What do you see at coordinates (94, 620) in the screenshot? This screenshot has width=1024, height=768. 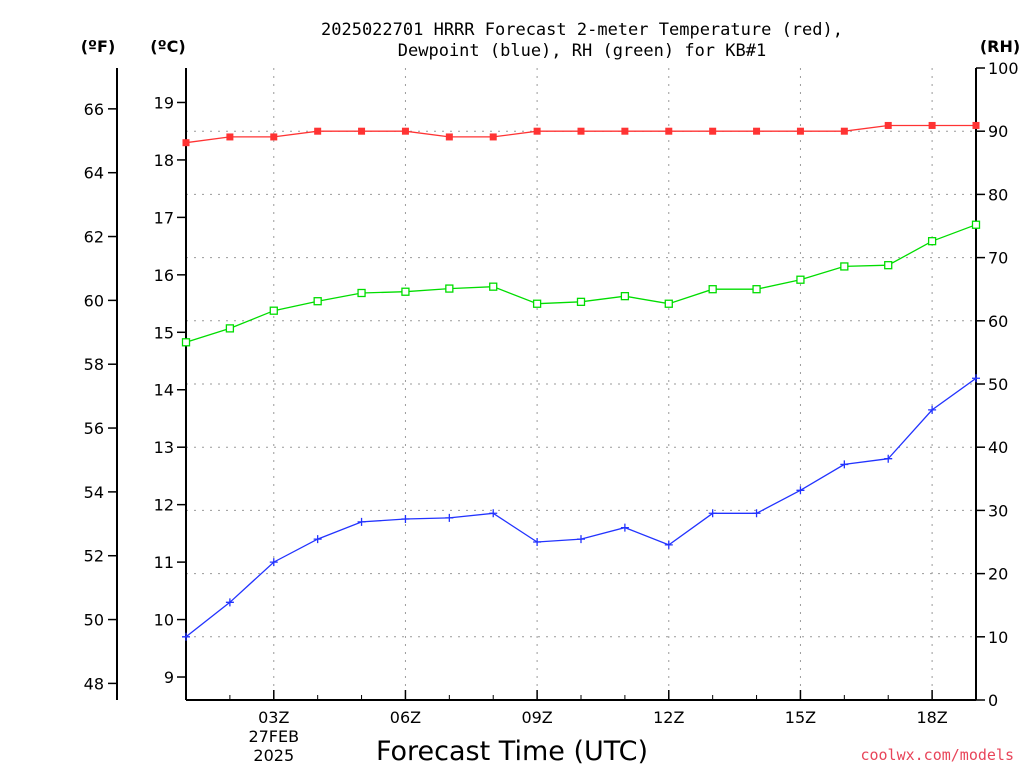 I see `fahrenheit-tick-label: 50` at bounding box center [94, 620].